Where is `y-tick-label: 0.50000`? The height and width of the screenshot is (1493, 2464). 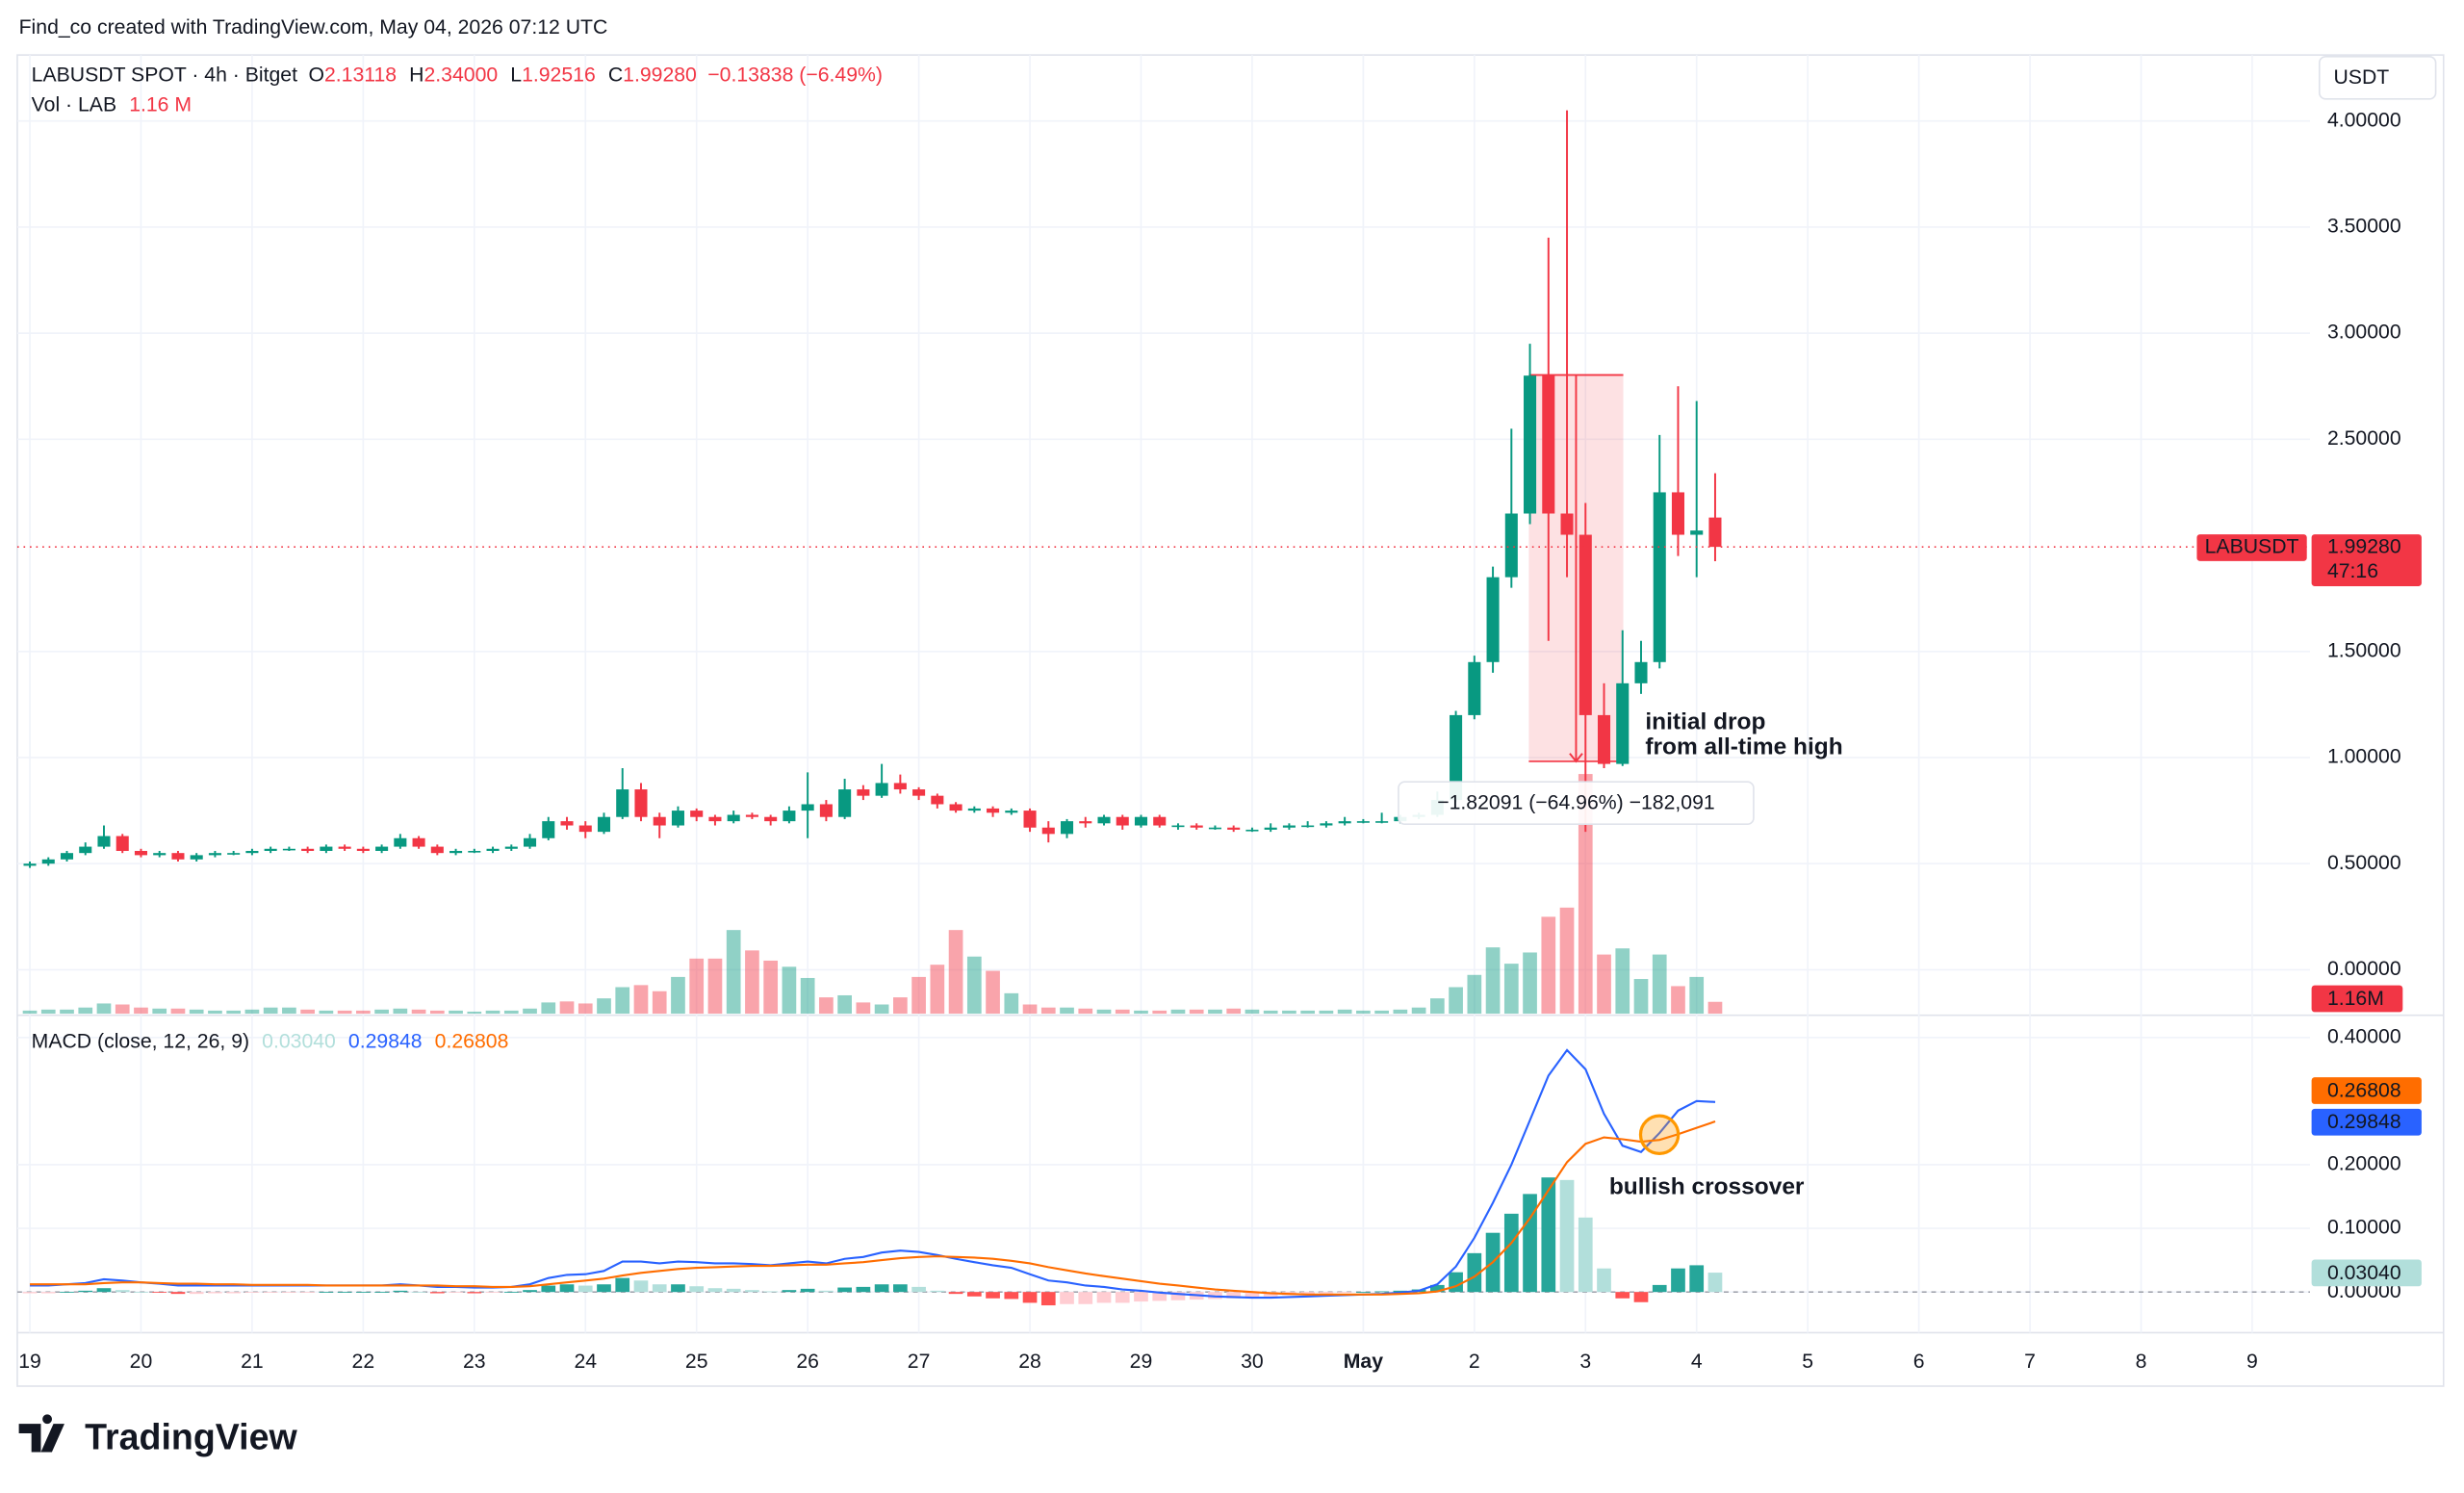 y-tick-label: 0.50000 is located at coordinates (2364, 863).